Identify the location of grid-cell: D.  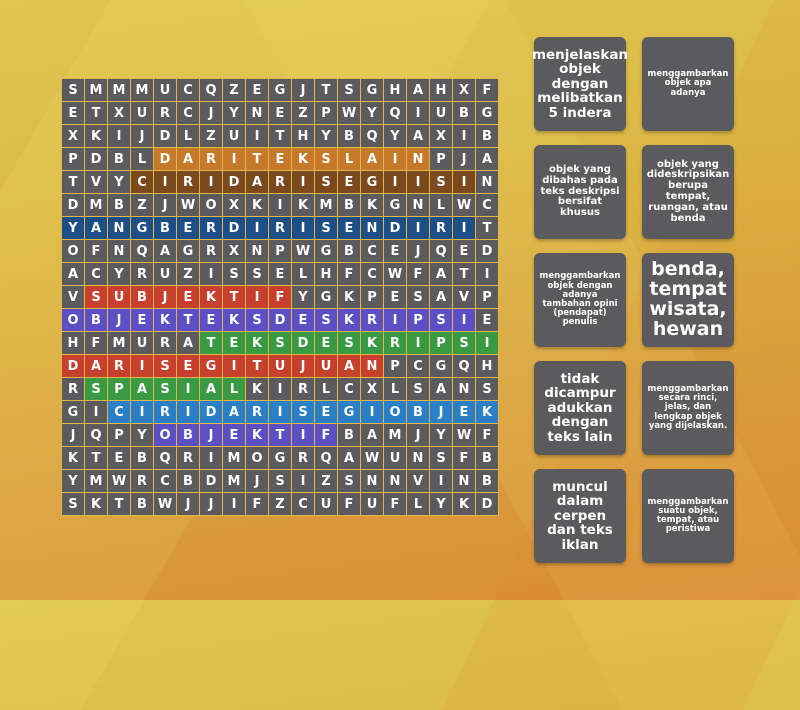
(211, 481).